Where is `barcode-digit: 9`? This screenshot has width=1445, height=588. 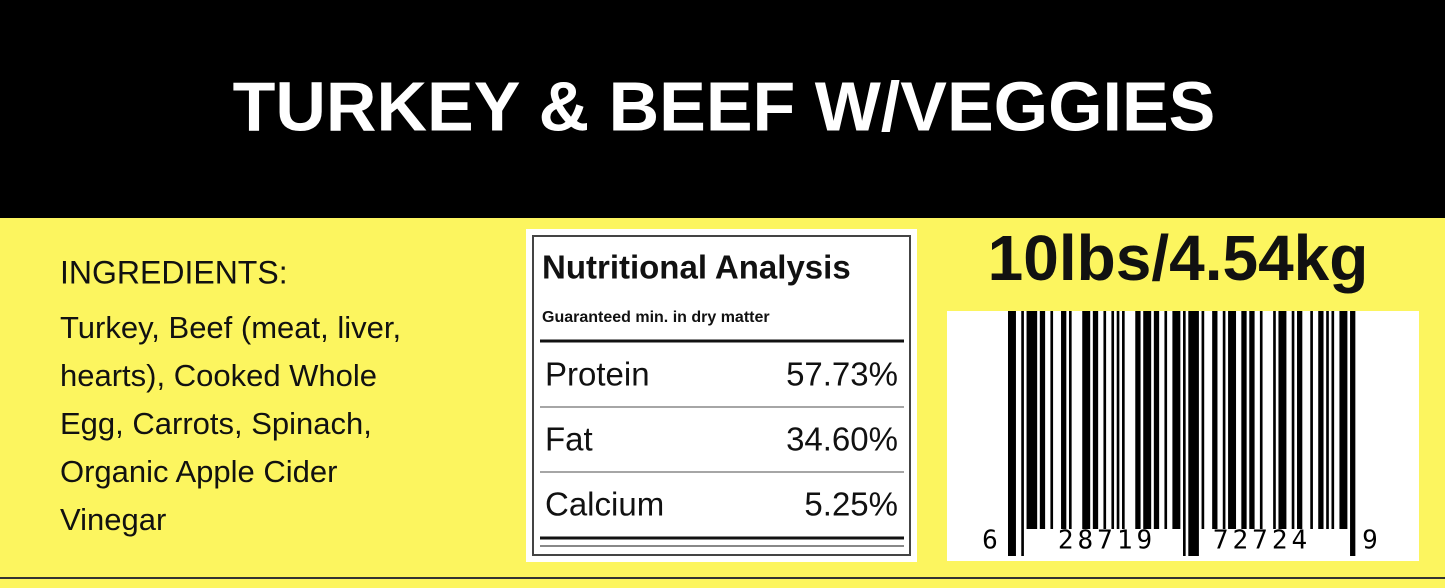 barcode-digit: 9 is located at coordinates (1372, 541).